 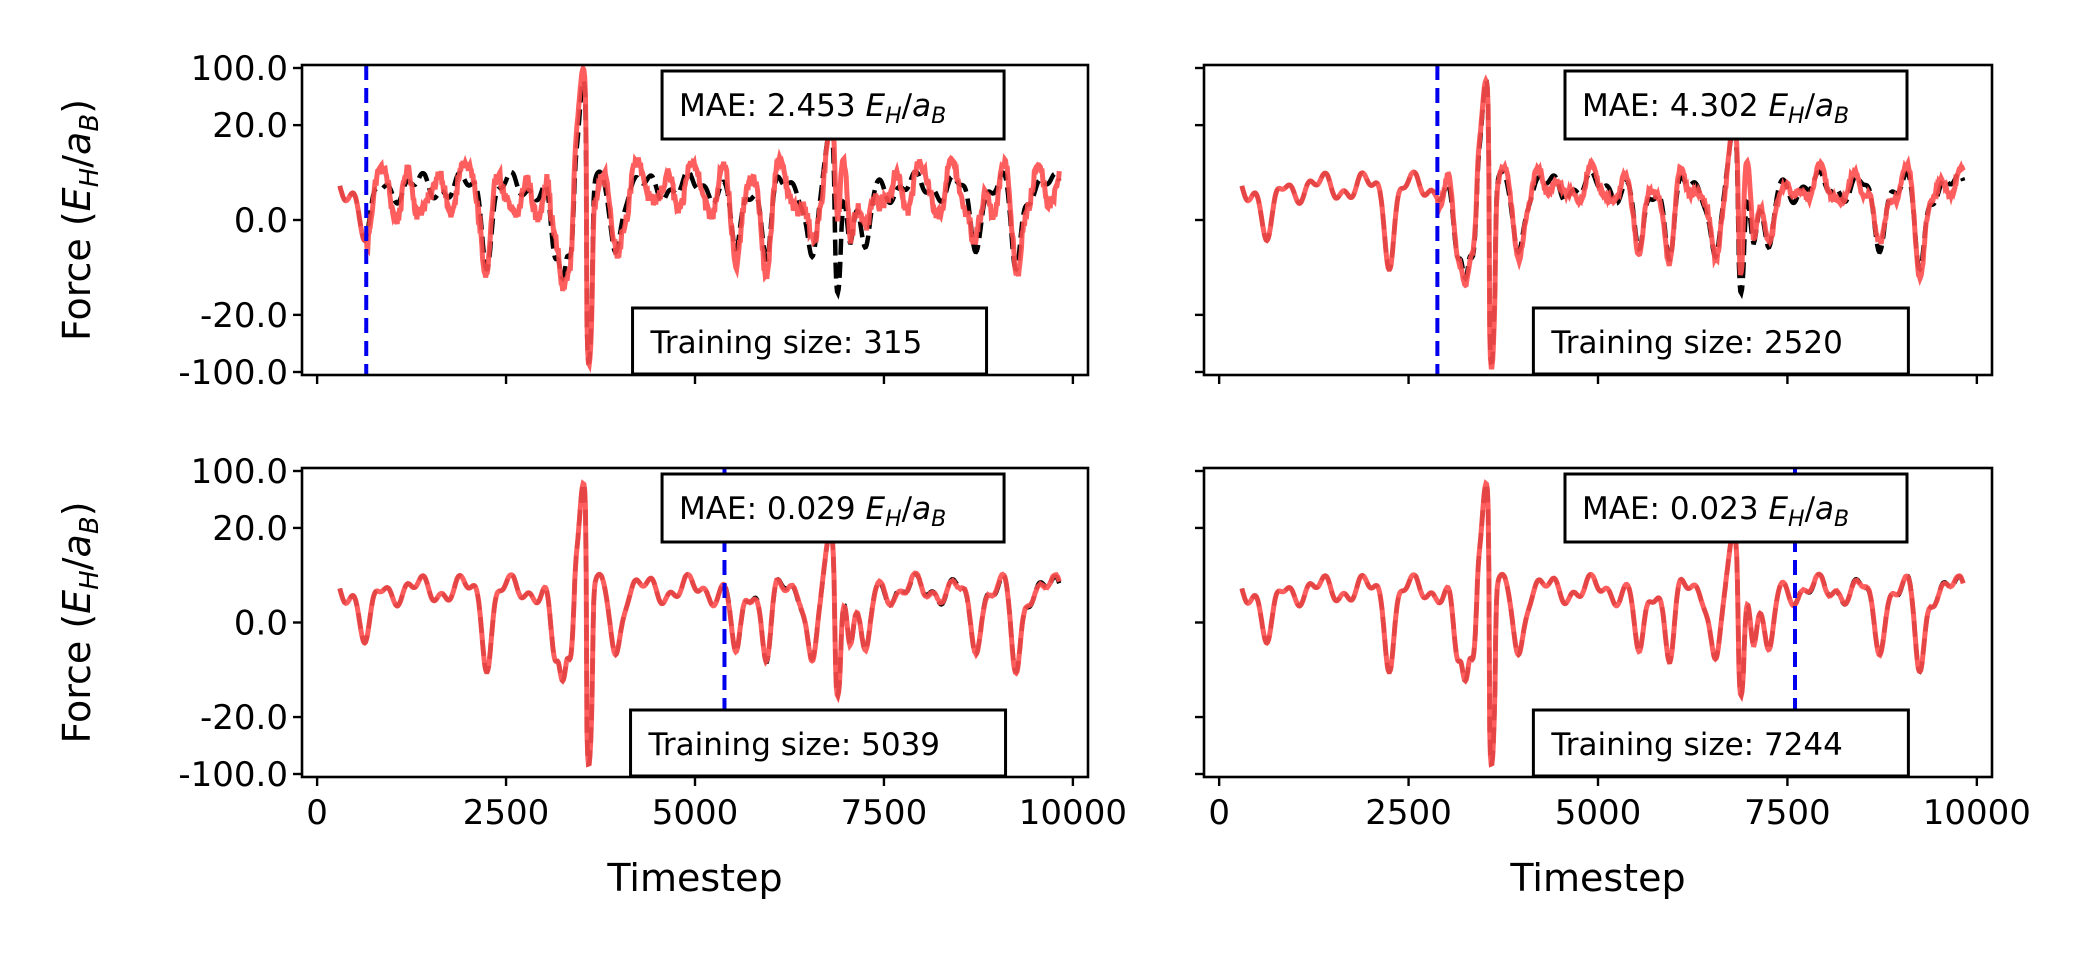 I want to click on mae-text: MAE: 0.023 EH/aB, so click(x=1715, y=511).